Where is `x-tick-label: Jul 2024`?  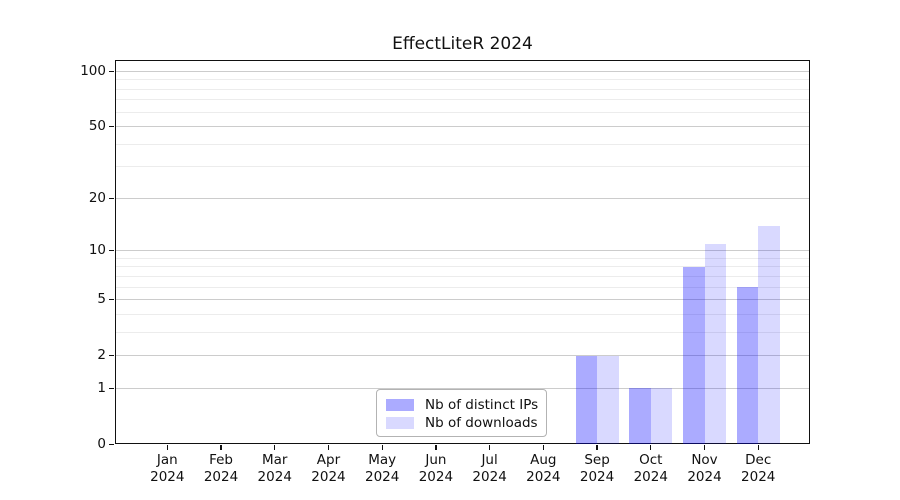
x-tick-label: Jul 2024 is located at coordinates (490, 469).